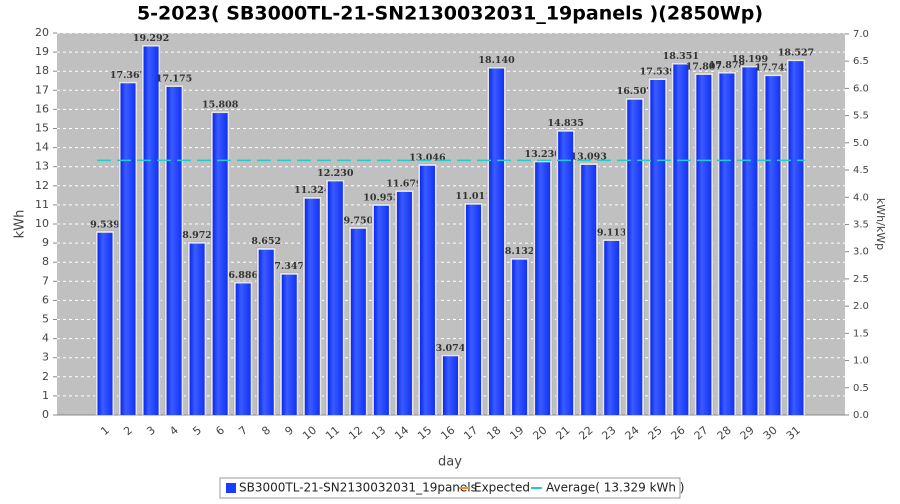  What do you see at coordinates (615, 488) in the screenshot?
I see `legend-label: Average( 13.329 kWh )` at bounding box center [615, 488].